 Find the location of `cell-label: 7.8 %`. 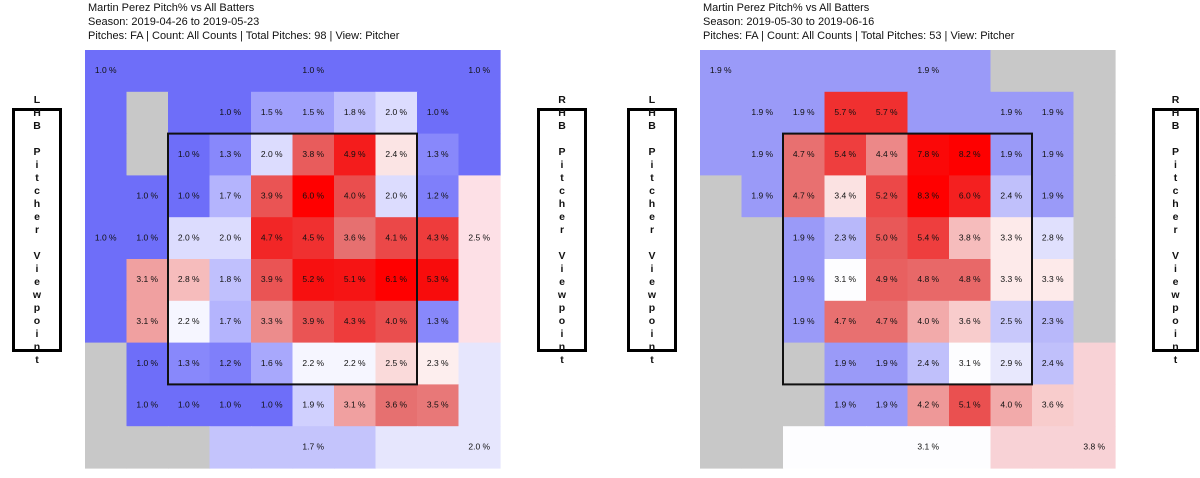

cell-label: 7.8 % is located at coordinates (928, 154).